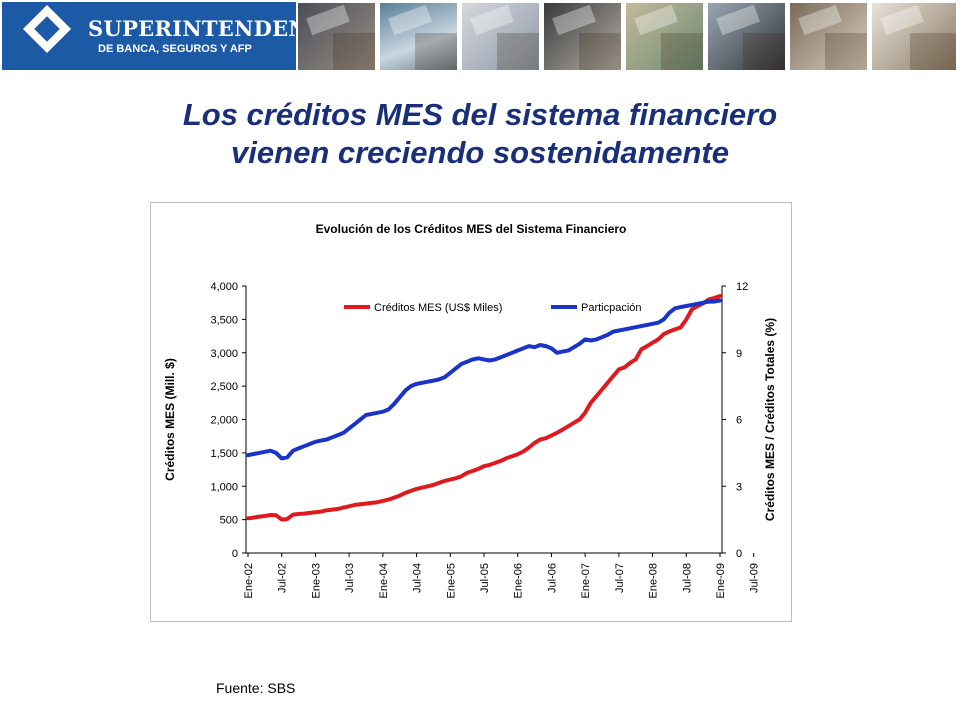 The image size is (960, 720). I want to click on x-tick-label: Jul-04, so click(418, 578).